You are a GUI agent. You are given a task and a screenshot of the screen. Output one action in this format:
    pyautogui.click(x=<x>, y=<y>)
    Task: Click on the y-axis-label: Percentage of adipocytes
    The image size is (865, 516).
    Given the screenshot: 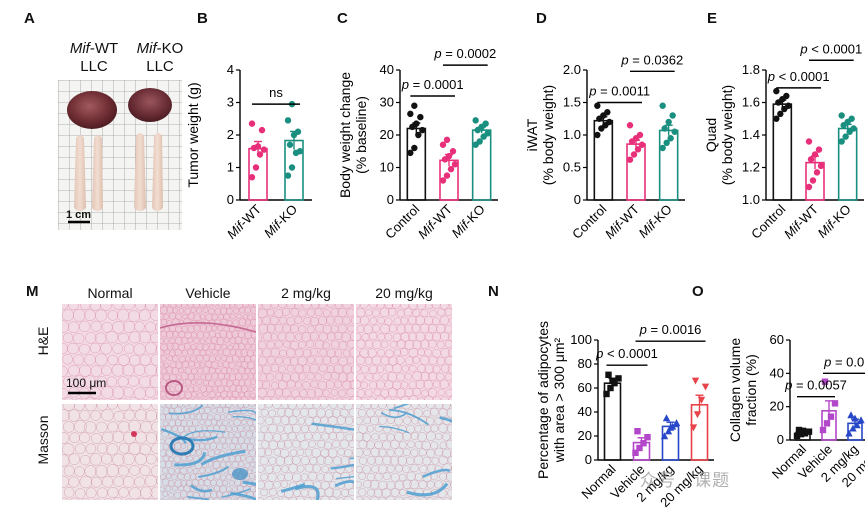 What is the action you would take?
    pyautogui.click(x=543, y=400)
    